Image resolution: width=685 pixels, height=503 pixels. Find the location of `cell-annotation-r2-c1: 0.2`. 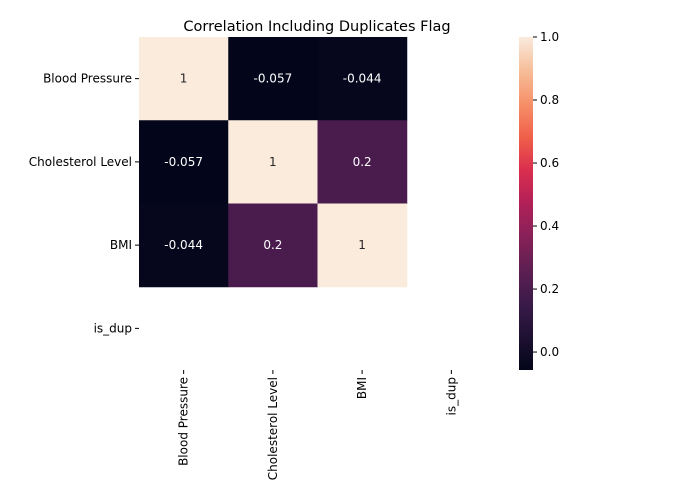

cell-annotation-r2-c1: 0.2 is located at coordinates (272, 245).